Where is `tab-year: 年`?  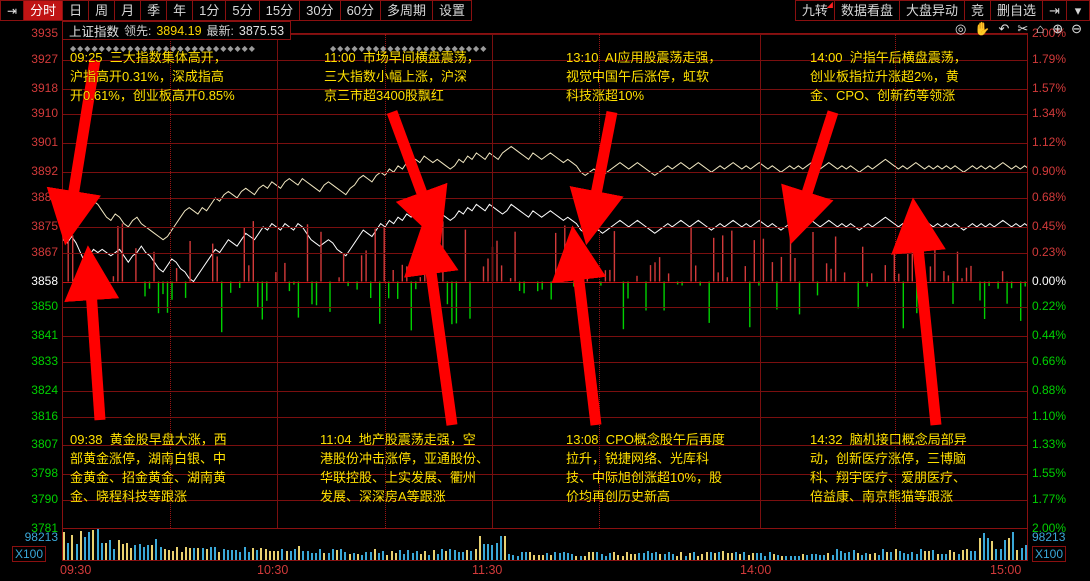 tab-year: 年 is located at coordinates (180, 10).